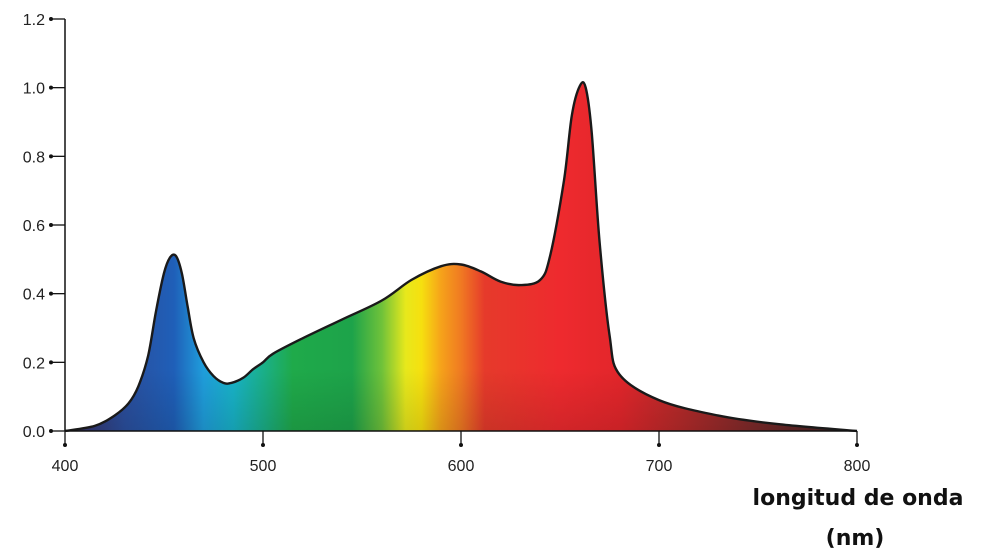  I want to click on x-axis-title-line-1: longitud de onda, so click(858, 498).